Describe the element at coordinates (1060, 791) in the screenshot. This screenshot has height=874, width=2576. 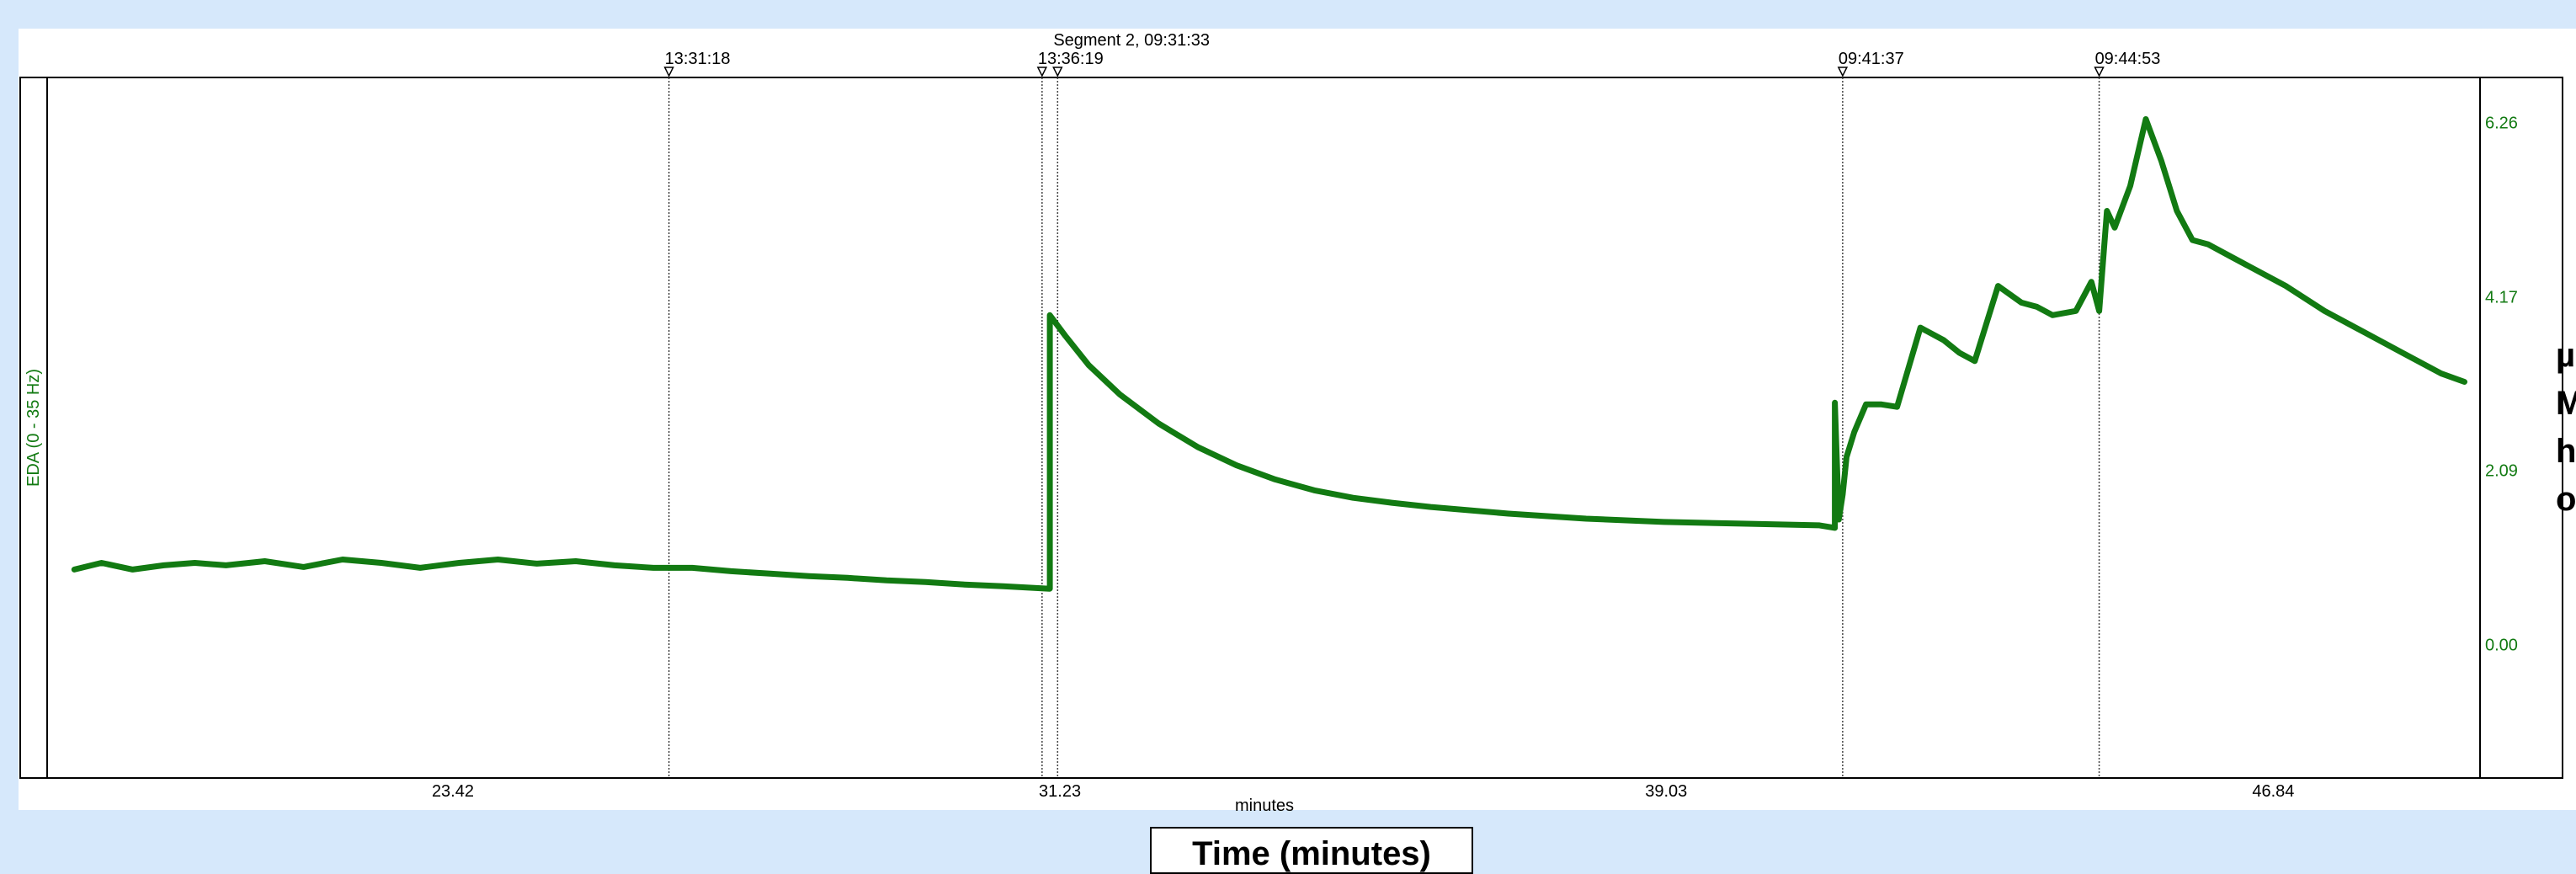
I see `x-tick-label-1: 31.23` at that location.